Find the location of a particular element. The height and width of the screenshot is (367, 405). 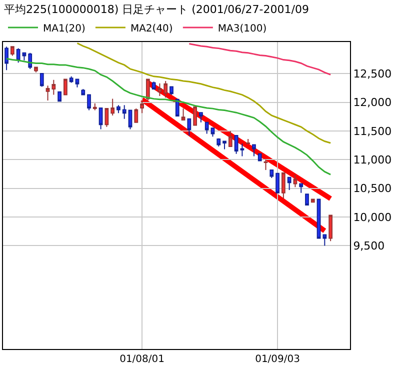

y-tick-label: 12,000 is located at coordinates (372, 103).